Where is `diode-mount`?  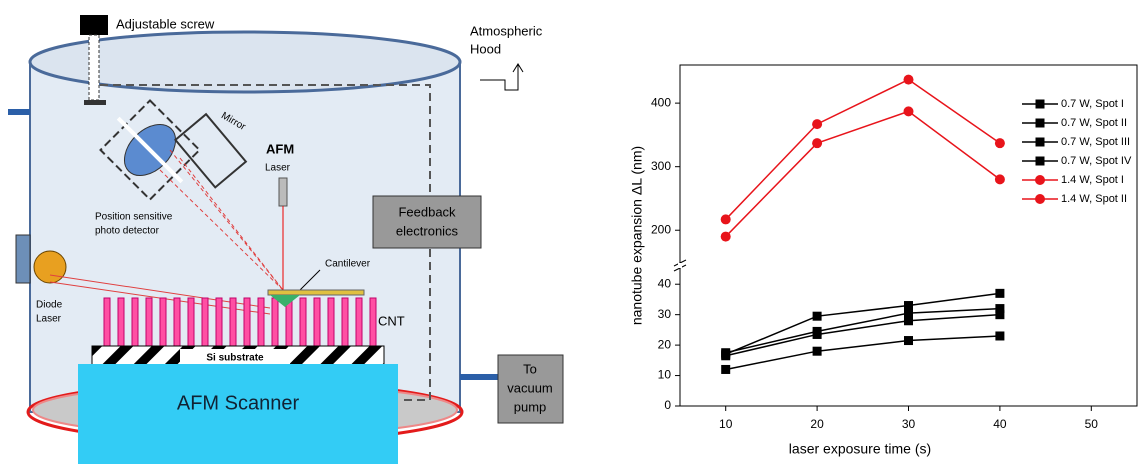
diode-mount is located at coordinates (23, 259).